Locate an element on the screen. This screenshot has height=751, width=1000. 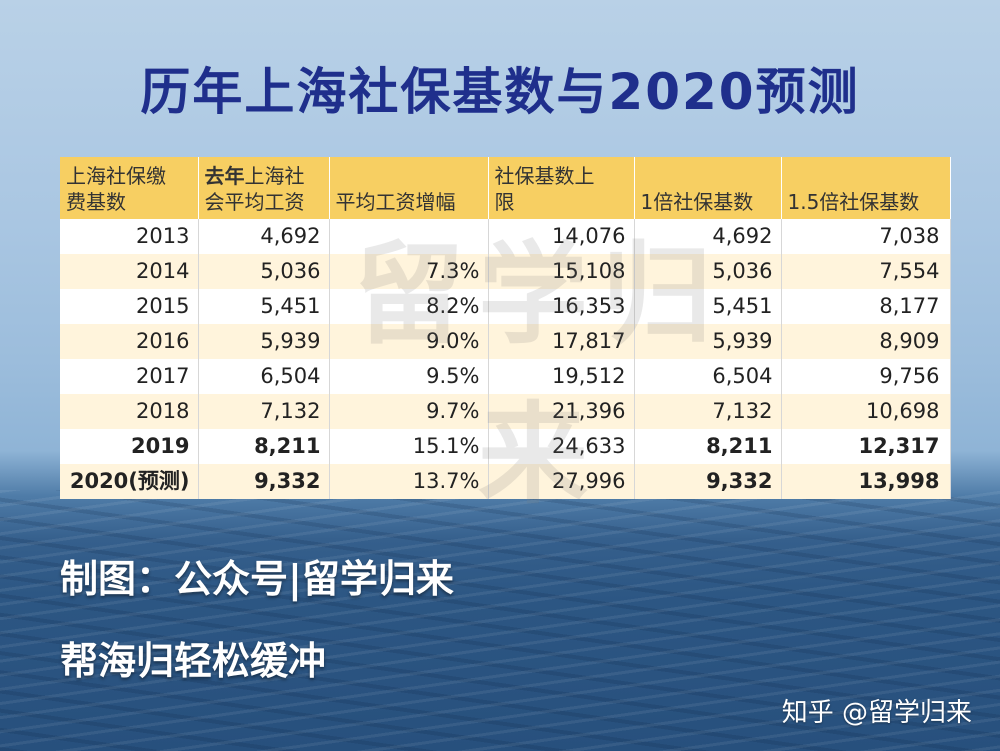
table-cell-avg: 9,332 is located at coordinates (264, 481).